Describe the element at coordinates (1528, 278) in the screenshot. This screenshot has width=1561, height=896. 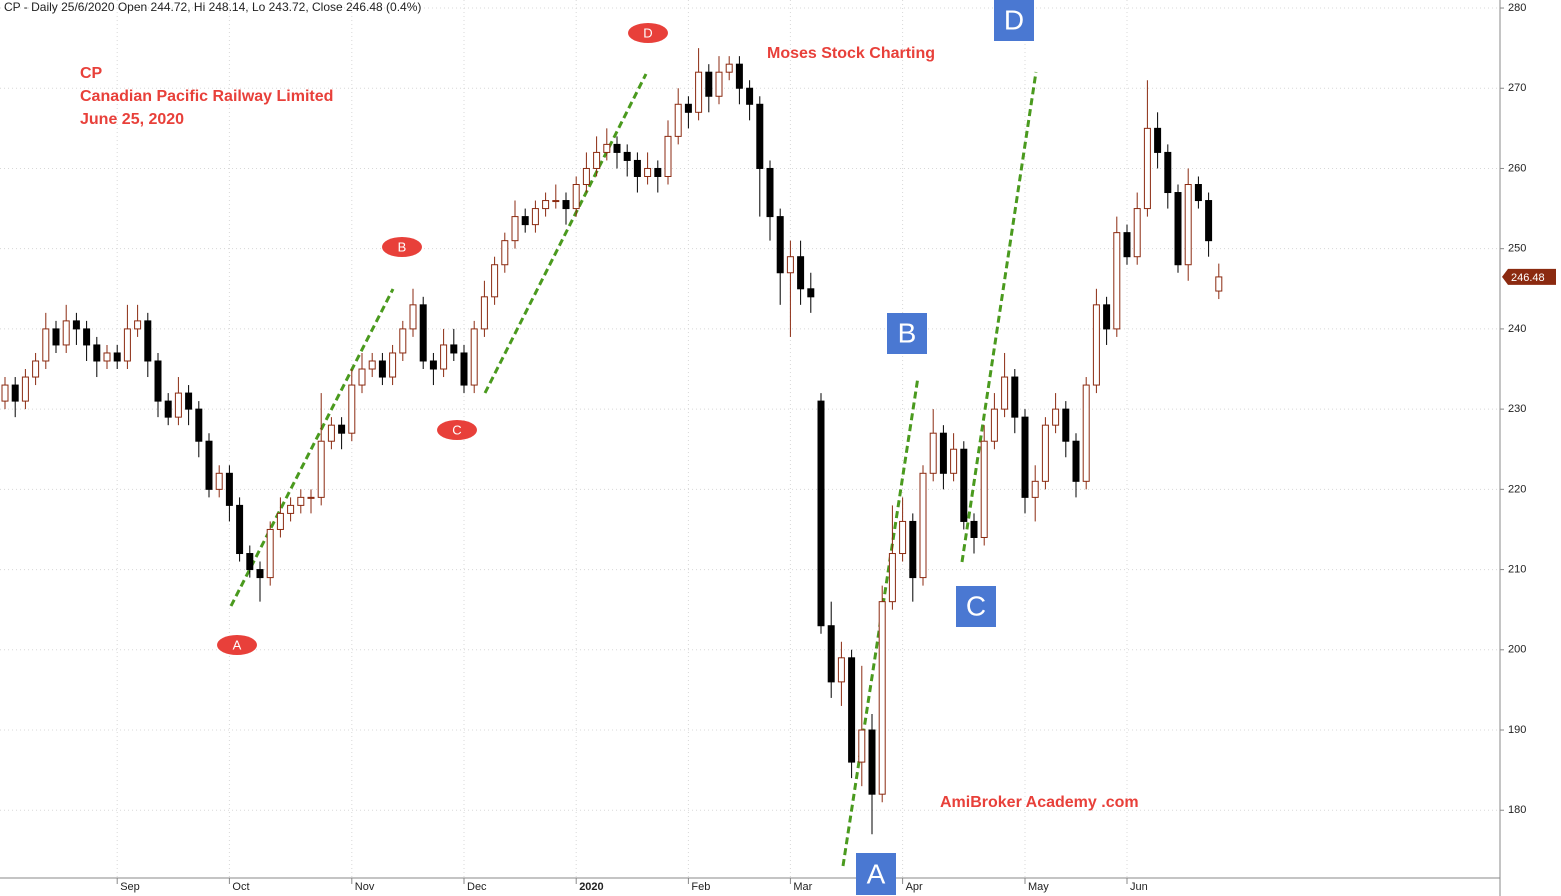
I see `last-price-label: 246.48` at that location.